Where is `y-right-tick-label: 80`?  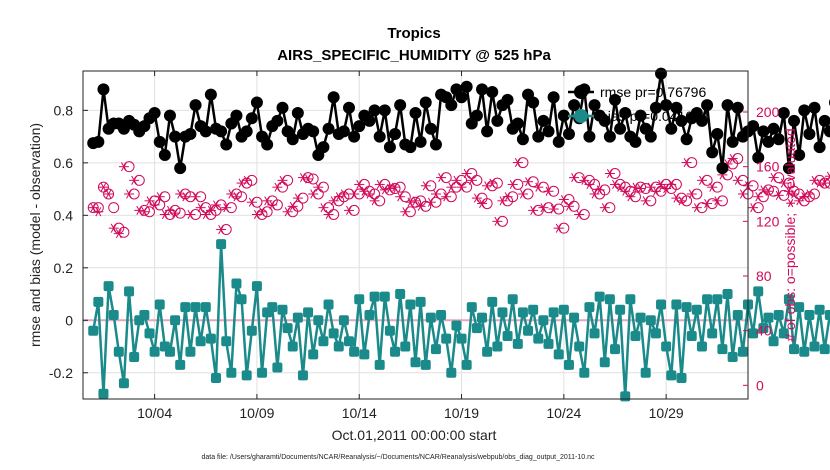
y-right-tick-label: 80 is located at coordinates (764, 276).